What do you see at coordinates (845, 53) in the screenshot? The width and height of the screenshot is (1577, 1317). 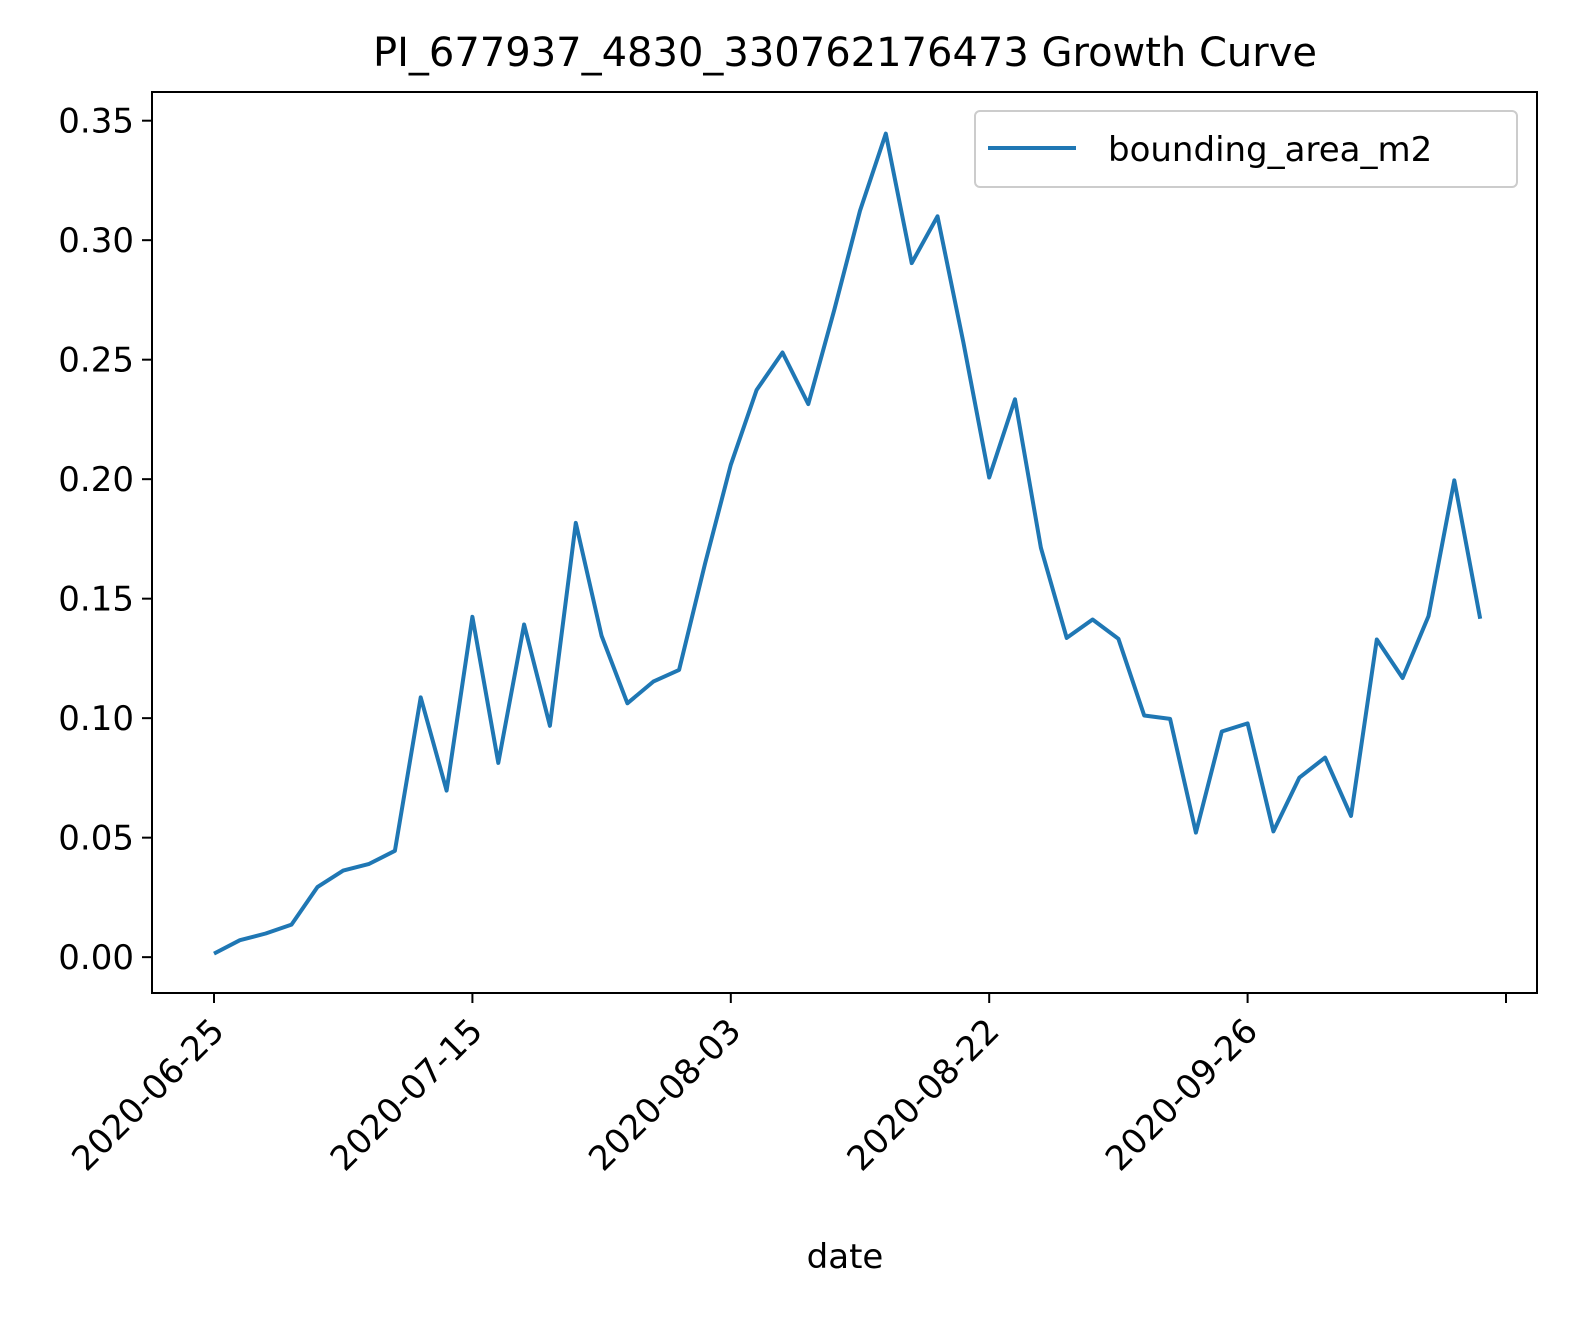 I see `chart-title: PI_677937_4830_330762176473 Growth Curve` at bounding box center [845, 53].